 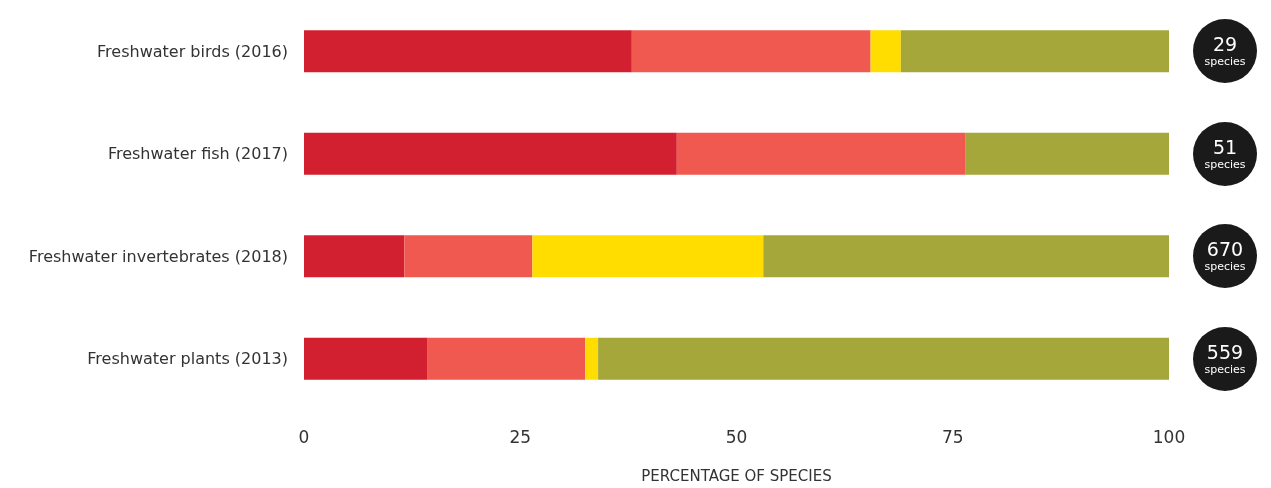 What do you see at coordinates (192, 51) in the screenshot?
I see `y-tick-label: Freshwater birds (2016)` at bounding box center [192, 51].